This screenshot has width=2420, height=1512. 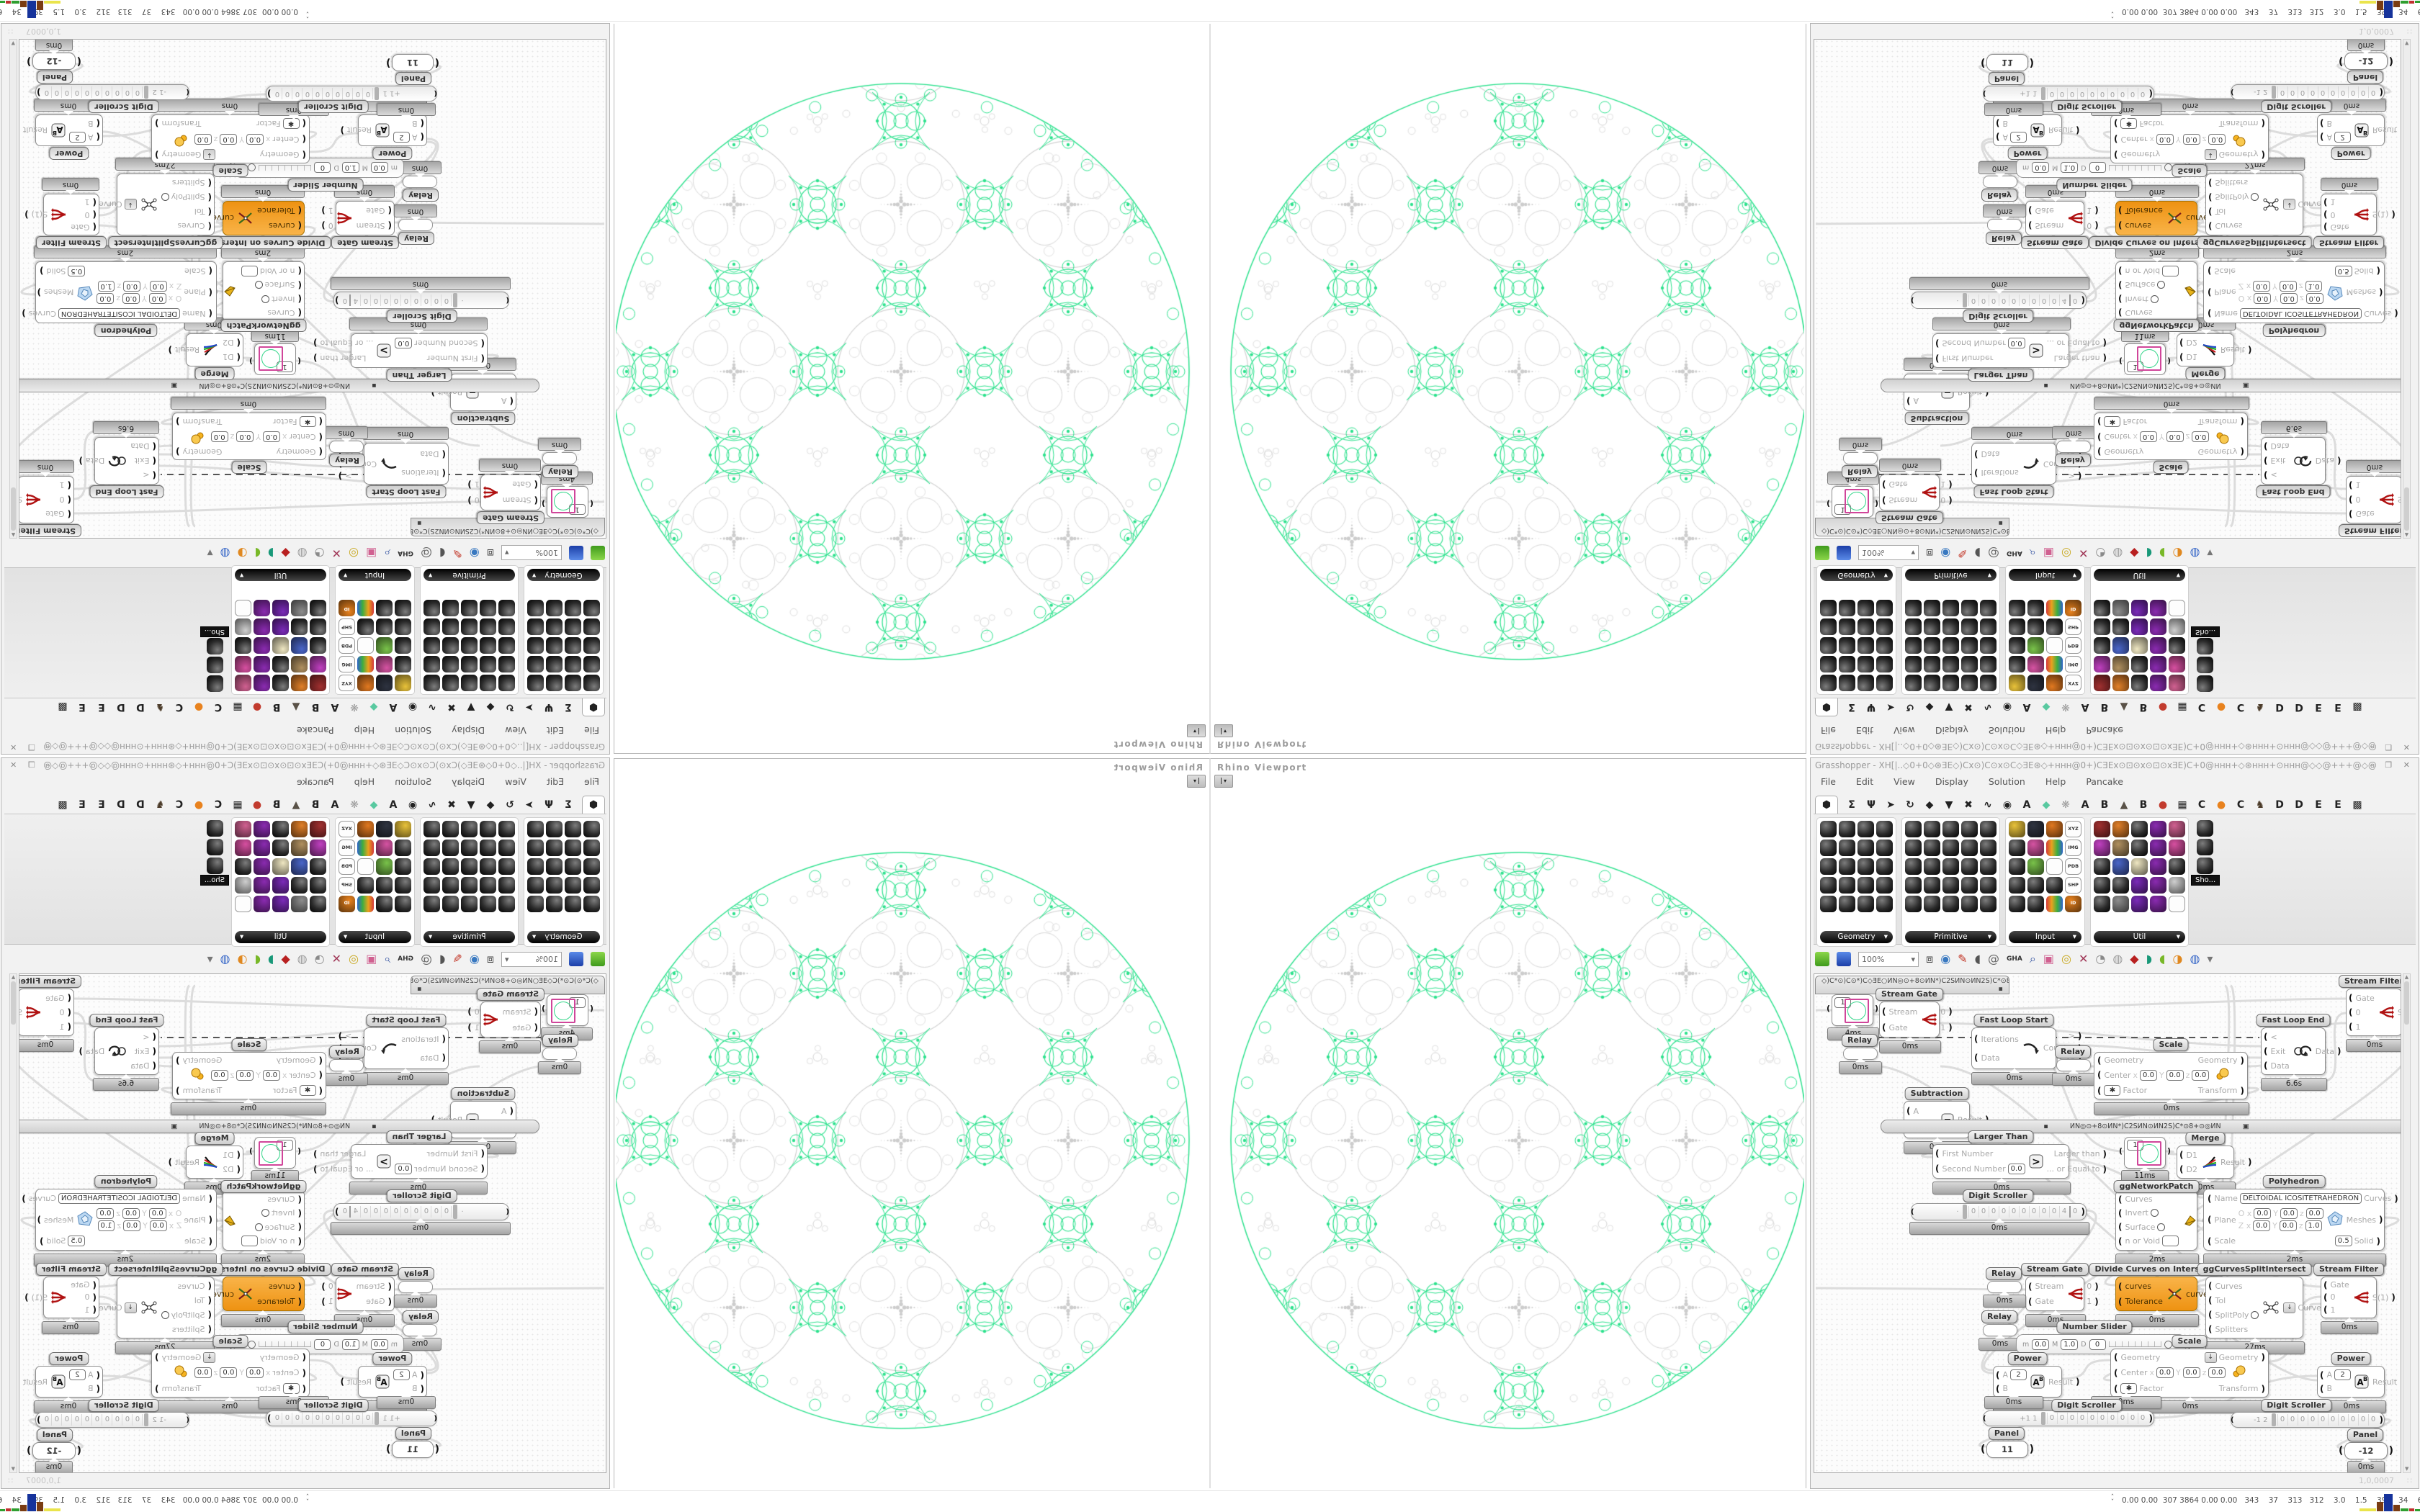 I want to click on component-tab-16: B, so click(x=2143, y=805).